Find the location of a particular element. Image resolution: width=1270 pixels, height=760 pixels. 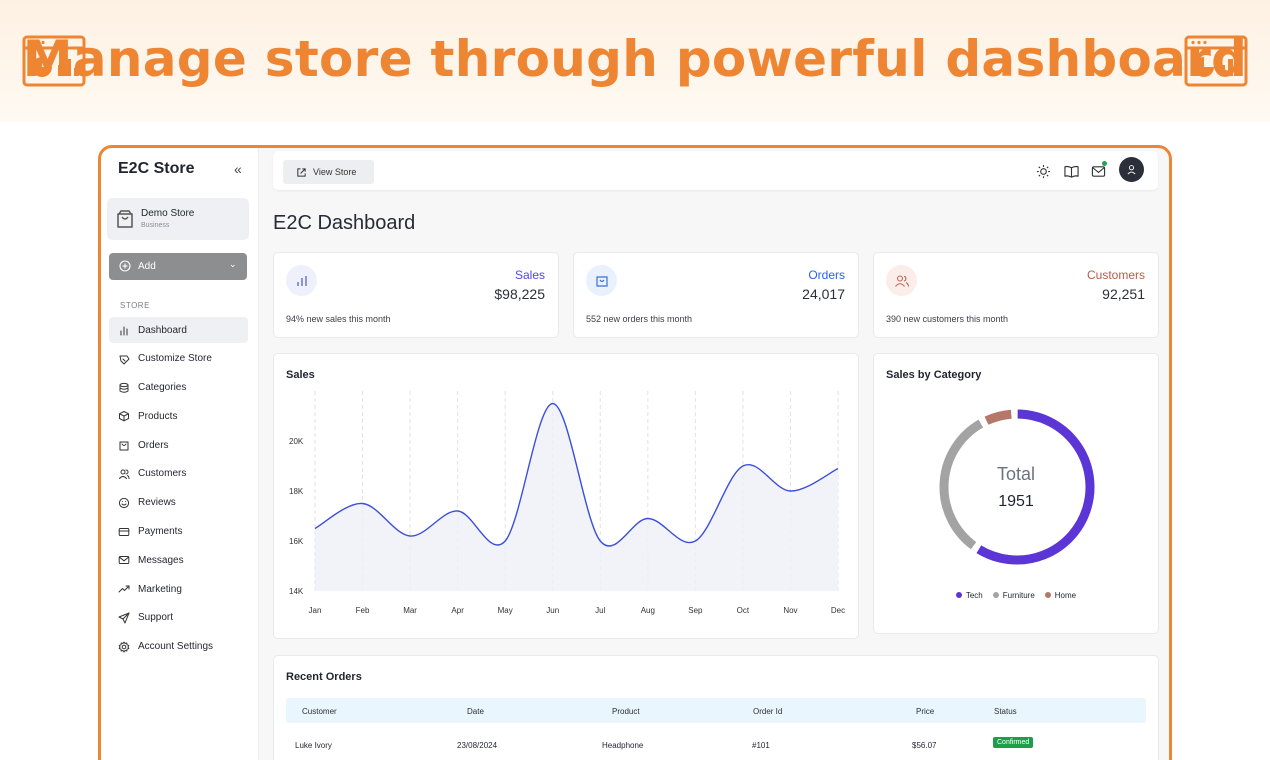

trending-up-icon is located at coordinates (124, 589).